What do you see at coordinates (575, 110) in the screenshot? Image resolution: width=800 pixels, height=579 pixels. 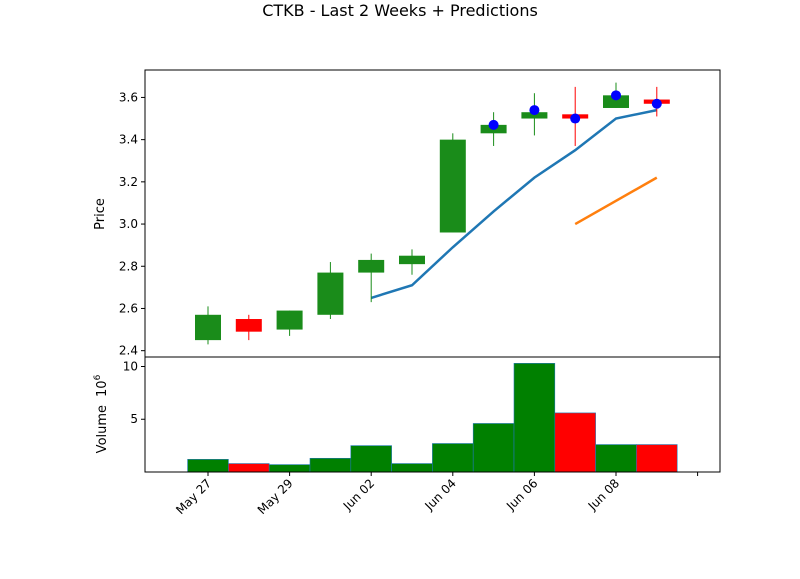 I see `prediction-markers` at bounding box center [575, 110].